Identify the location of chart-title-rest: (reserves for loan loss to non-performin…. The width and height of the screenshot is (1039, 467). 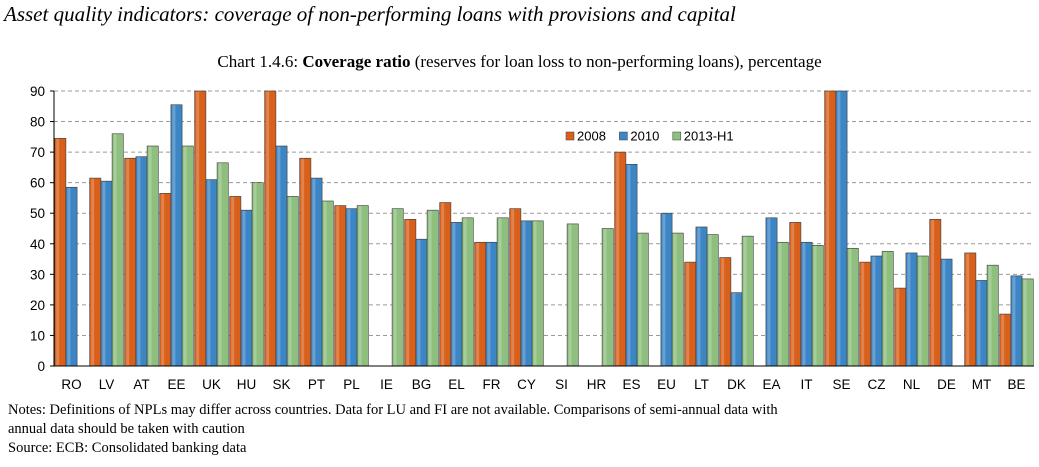
(618, 61).